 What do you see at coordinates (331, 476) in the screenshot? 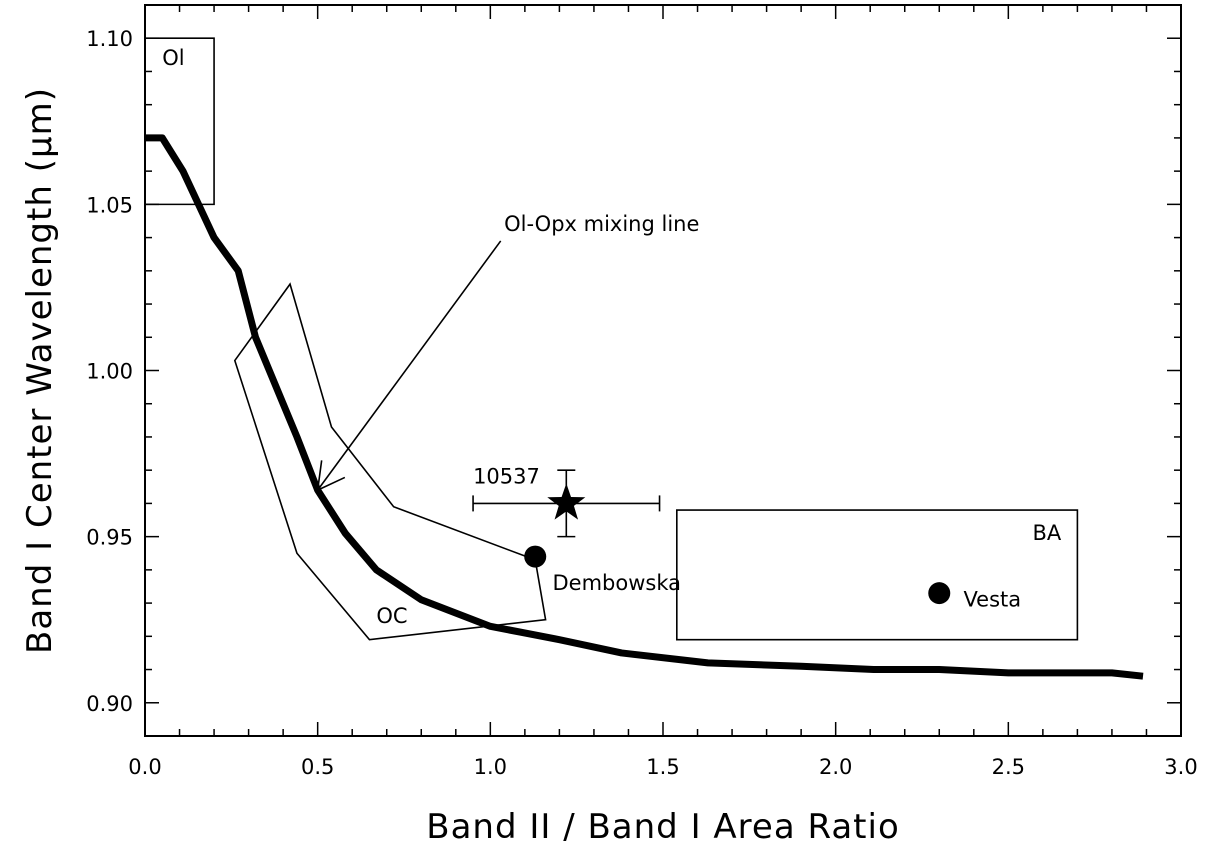
I see `mixing-line-arrow-head` at bounding box center [331, 476].